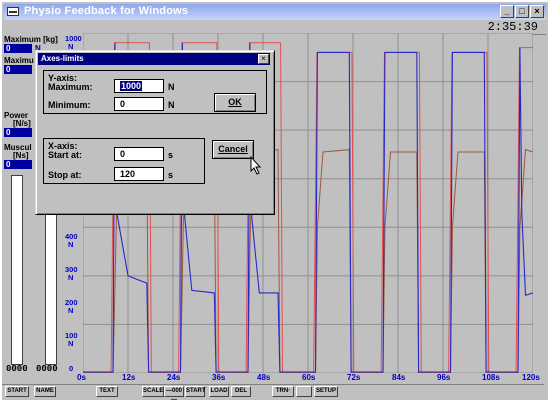 The width and height of the screenshot is (550, 405). Describe the element at coordinates (399, 377) in the screenshot. I see `x-tick-label: 84s` at that location.